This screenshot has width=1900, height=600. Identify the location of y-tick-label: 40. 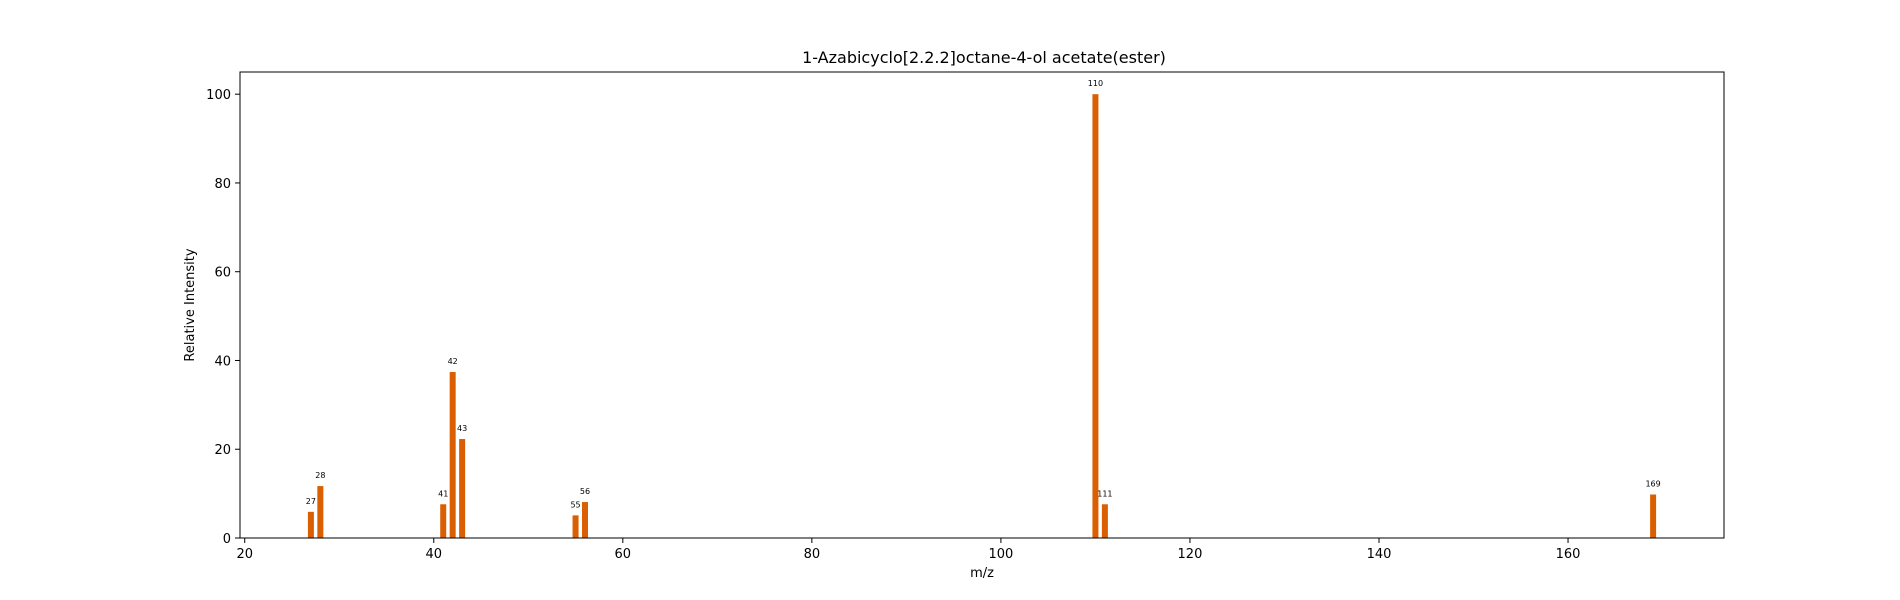
(222, 361).